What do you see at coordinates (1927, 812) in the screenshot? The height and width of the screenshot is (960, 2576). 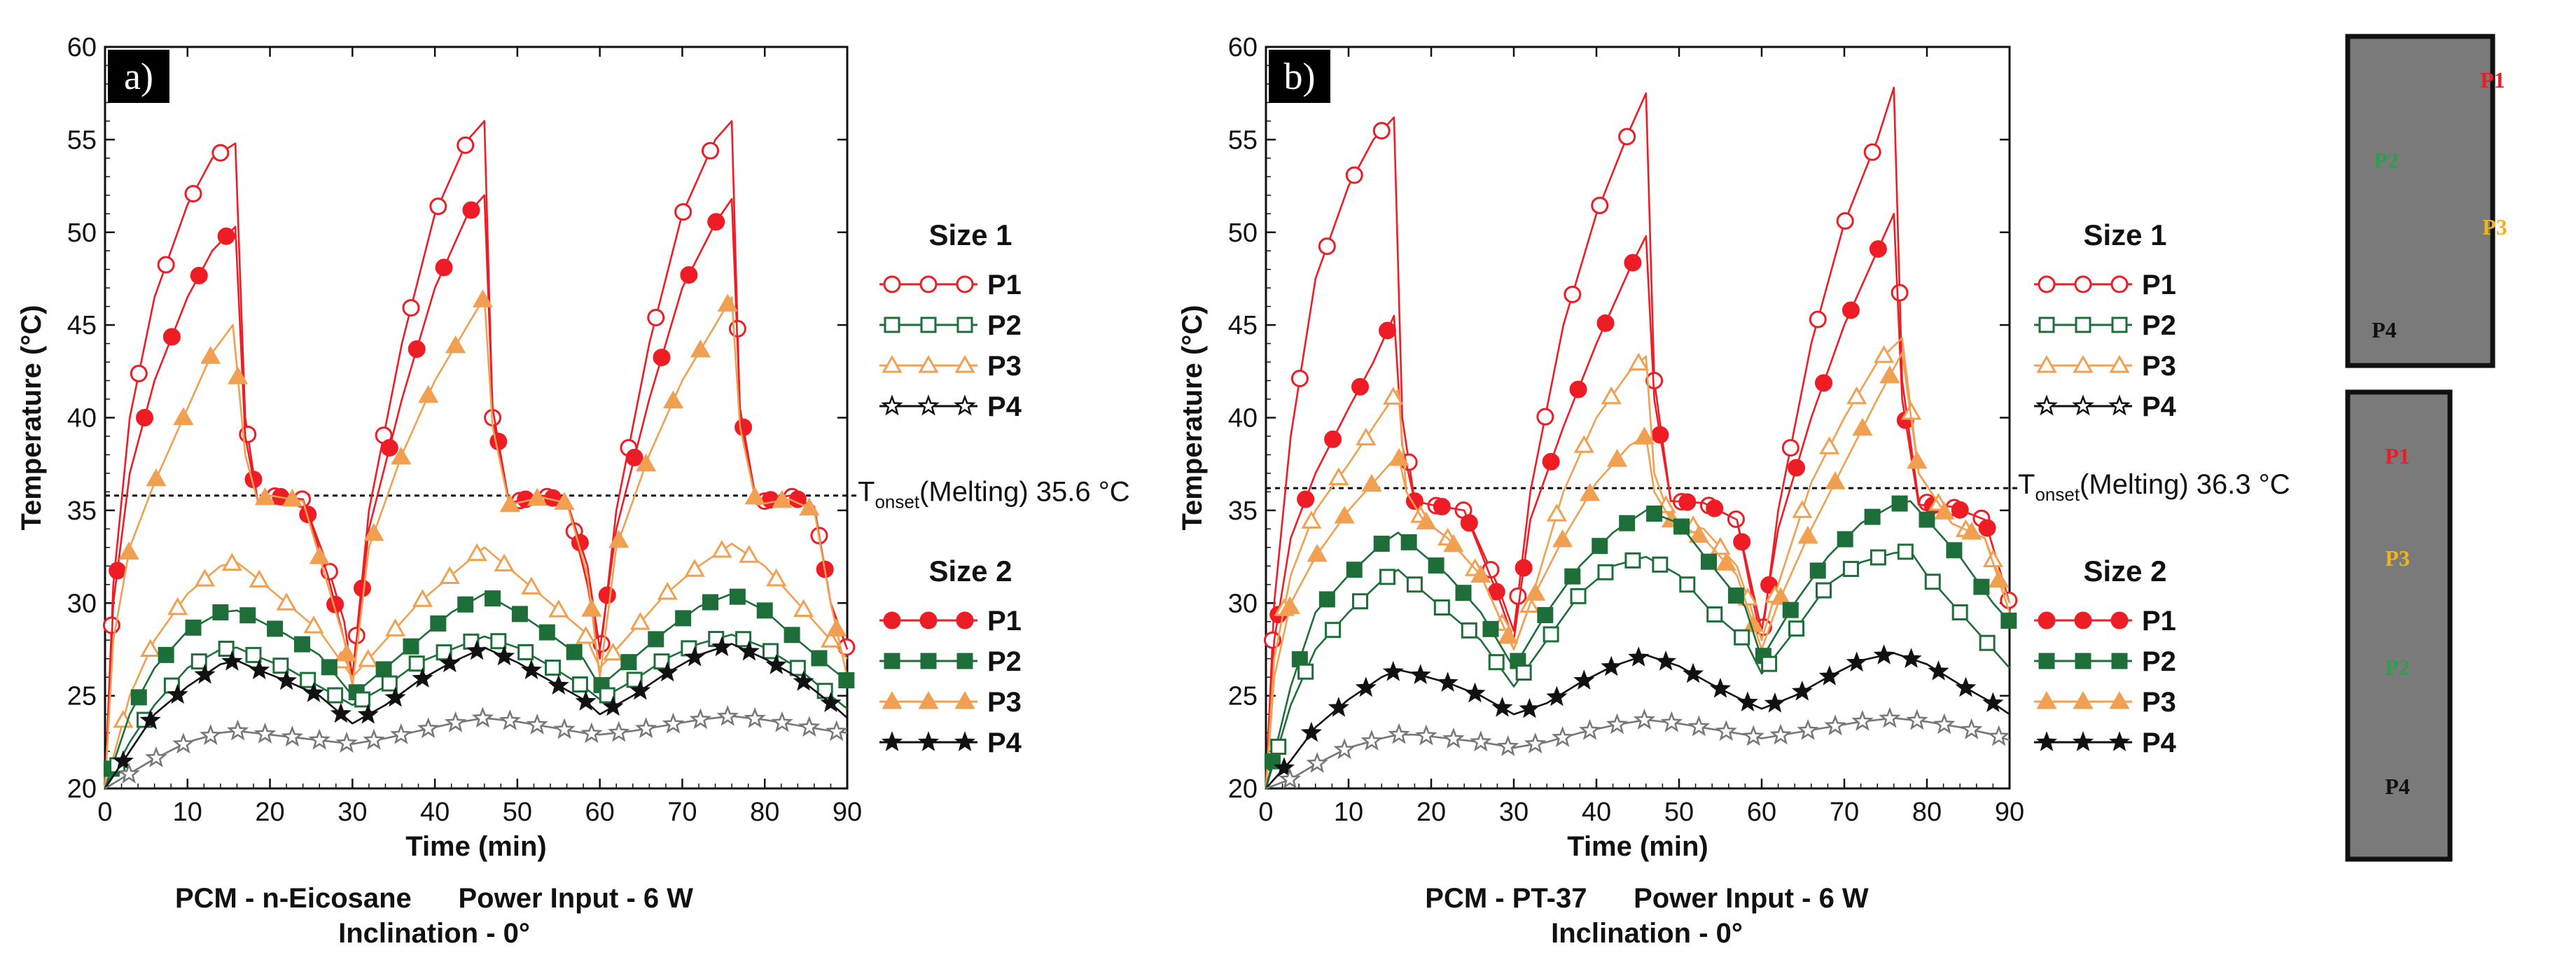 I see `x-tick-label: 80` at bounding box center [1927, 812].